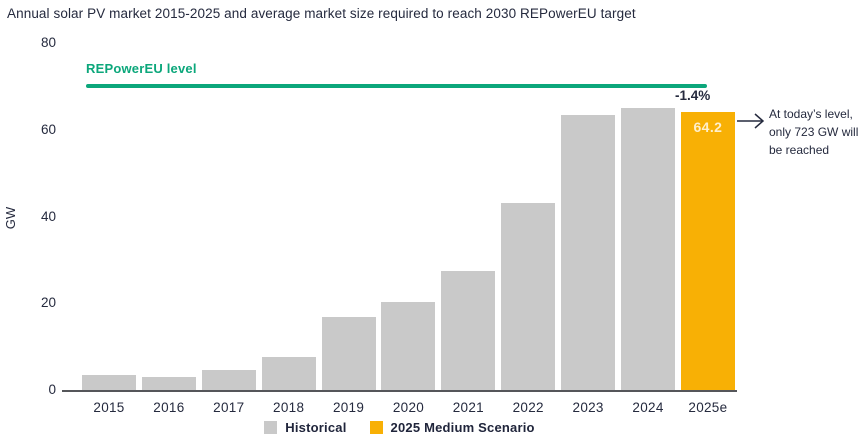 Image resolution: width=865 pixels, height=443 pixels. I want to click on y-tick-40: 40, so click(48, 216).